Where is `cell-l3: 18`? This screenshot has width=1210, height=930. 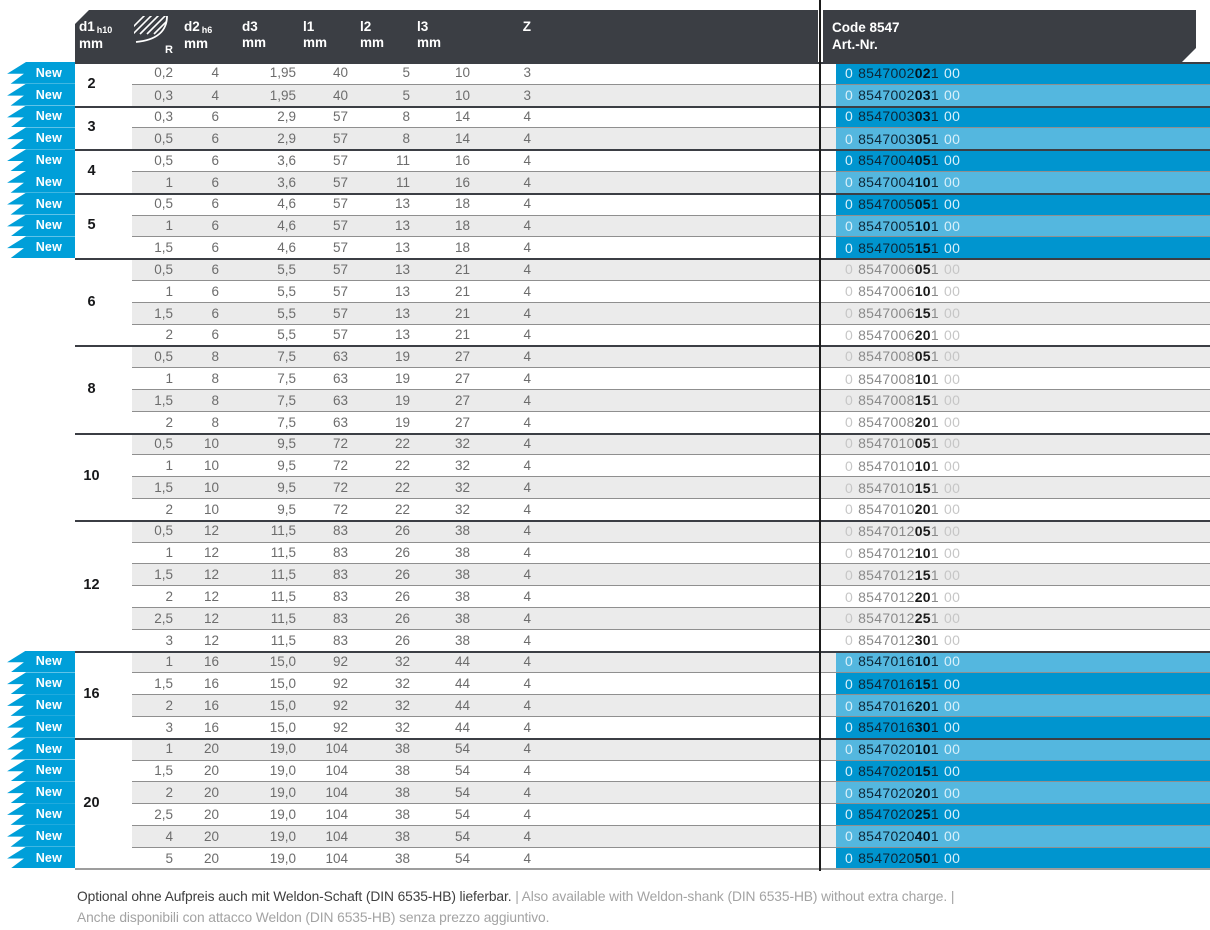
cell-l3: 18 is located at coordinates (444, 225).